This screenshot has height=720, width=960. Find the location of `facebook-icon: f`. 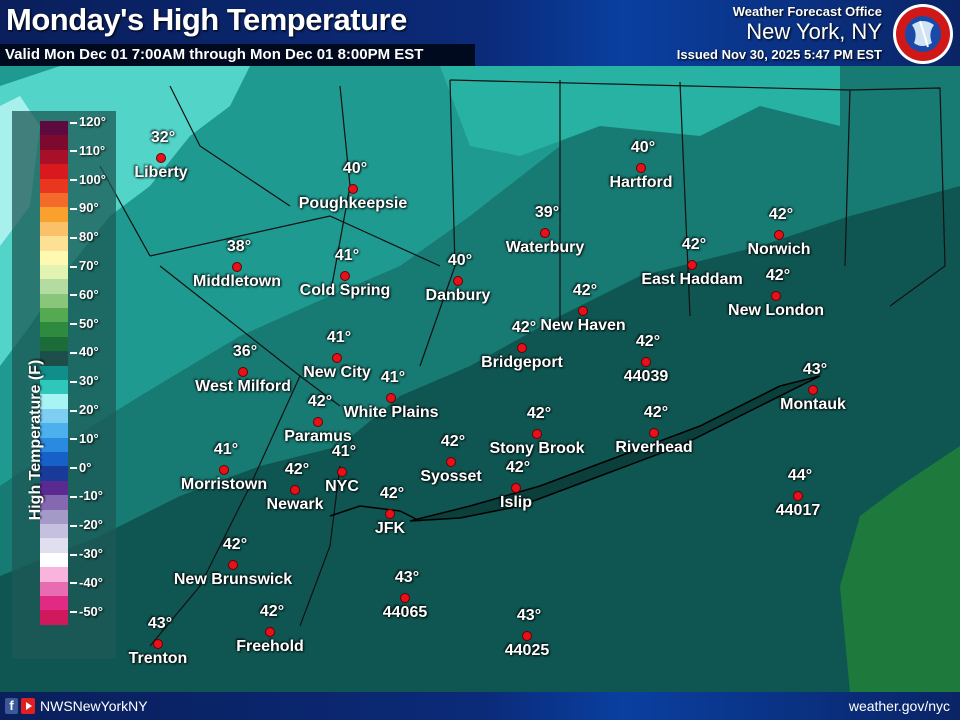

facebook-icon: f is located at coordinates (11, 706).